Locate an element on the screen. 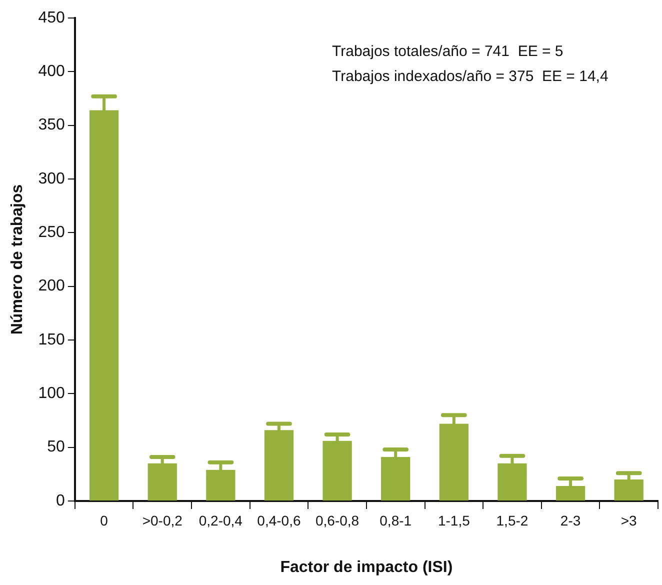  annotation: Trabajos indexados/año = 375 EE = 14,4 is located at coordinates (470, 77).